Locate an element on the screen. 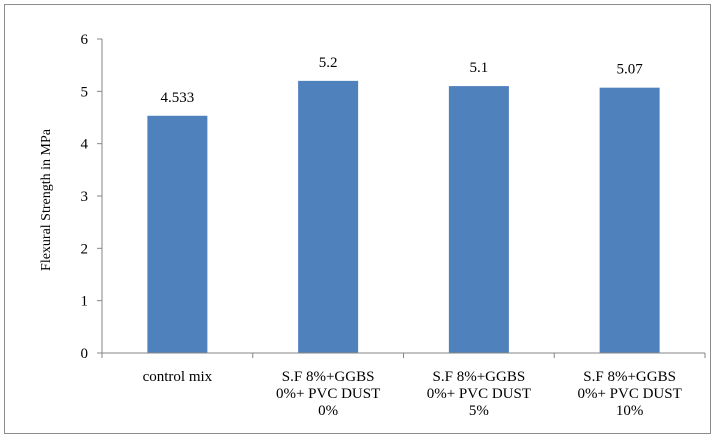  y-tick-label: 1 is located at coordinates (85, 302).